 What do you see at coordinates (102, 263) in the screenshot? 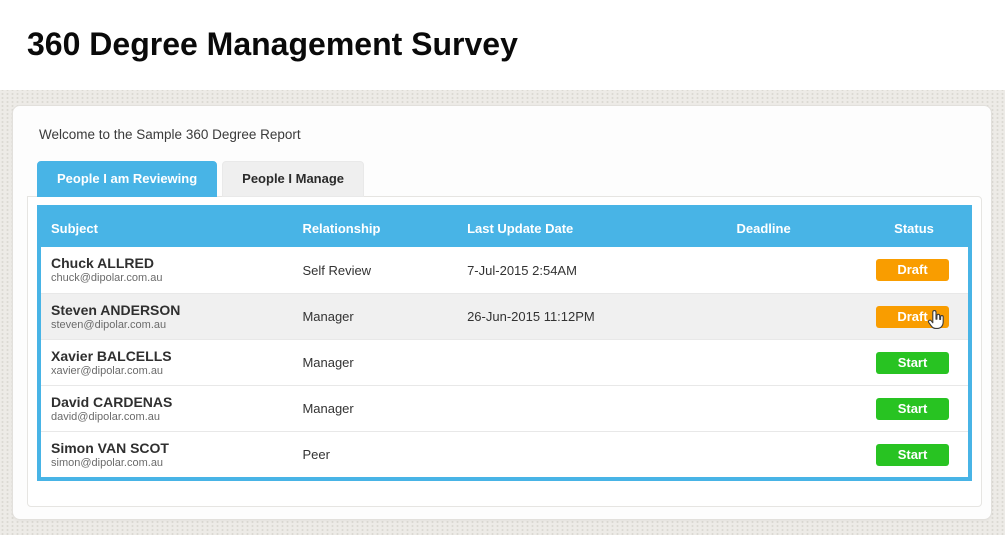
I see `subject-name: Chuck ALLRED` at bounding box center [102, 263].